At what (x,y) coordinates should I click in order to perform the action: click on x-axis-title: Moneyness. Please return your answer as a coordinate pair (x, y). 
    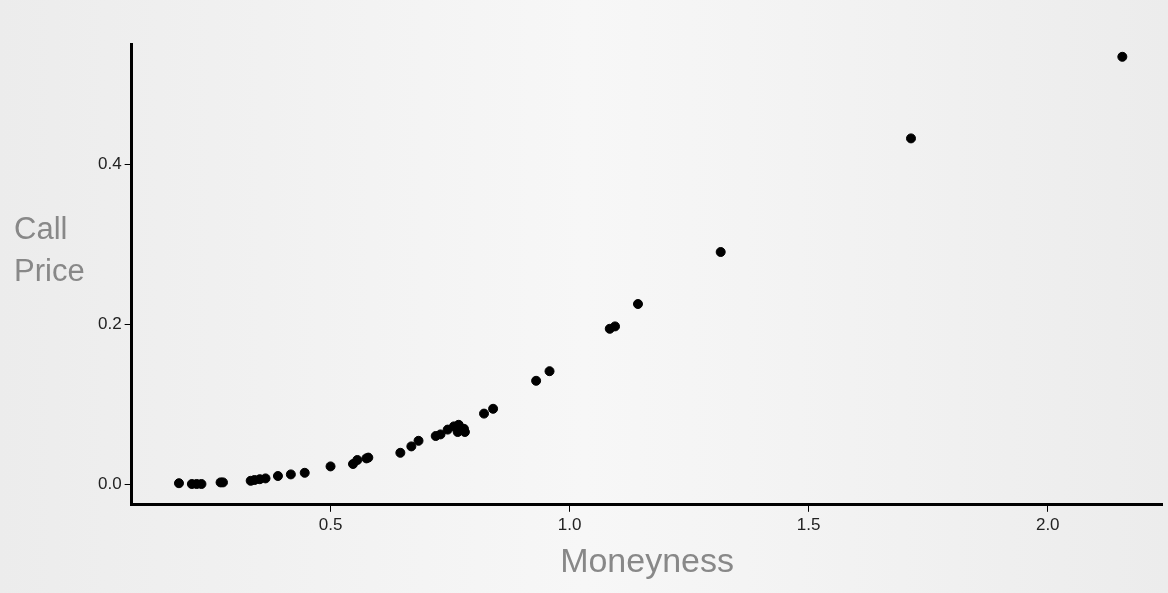
    Looking at the image, I should click on (647, 559).